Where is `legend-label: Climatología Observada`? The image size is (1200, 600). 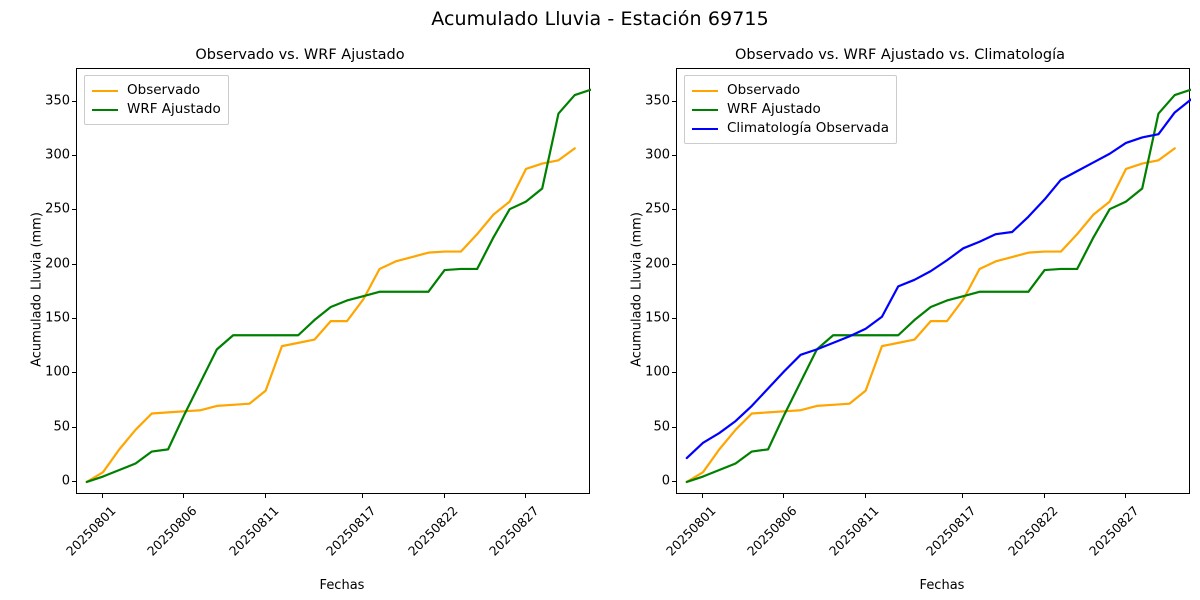
legend-label: Climatología Observada is located at coordinates (808, 128).